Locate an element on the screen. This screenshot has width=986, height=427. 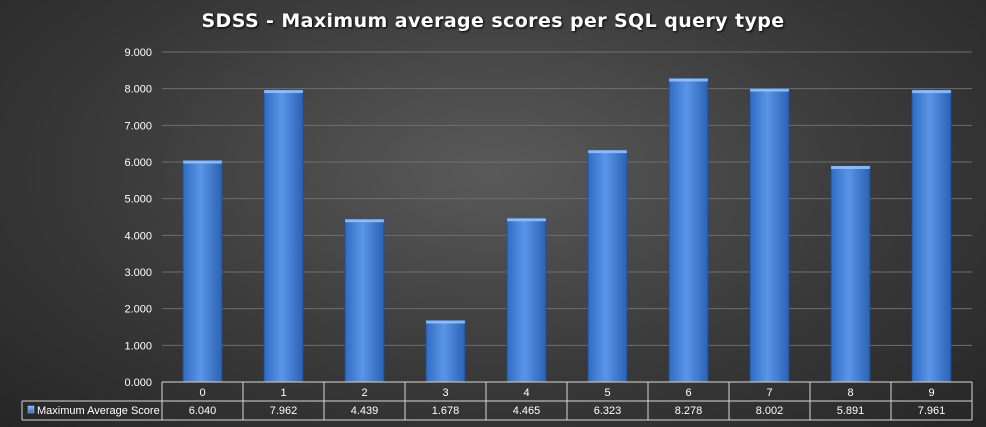
data-label: 6.323 is located at coordinates (608, 411).